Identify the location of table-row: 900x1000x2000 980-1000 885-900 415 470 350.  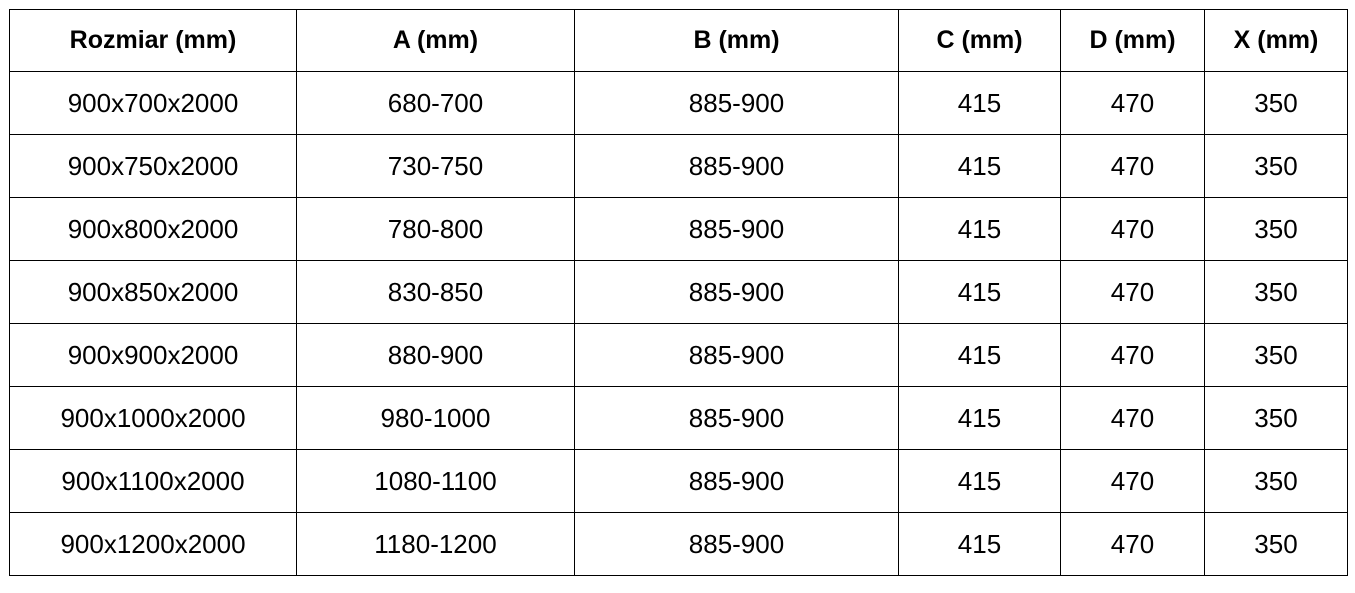
(678, 418).